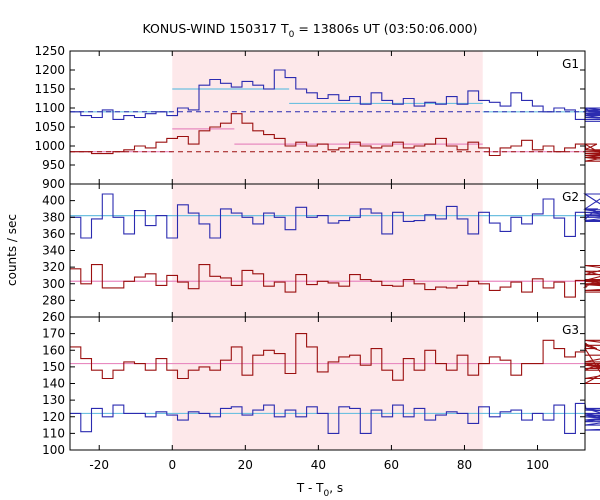 The height and width of the screenshot is (500, 600). I want to click on y-tick-label: 160, so click(53, 350).